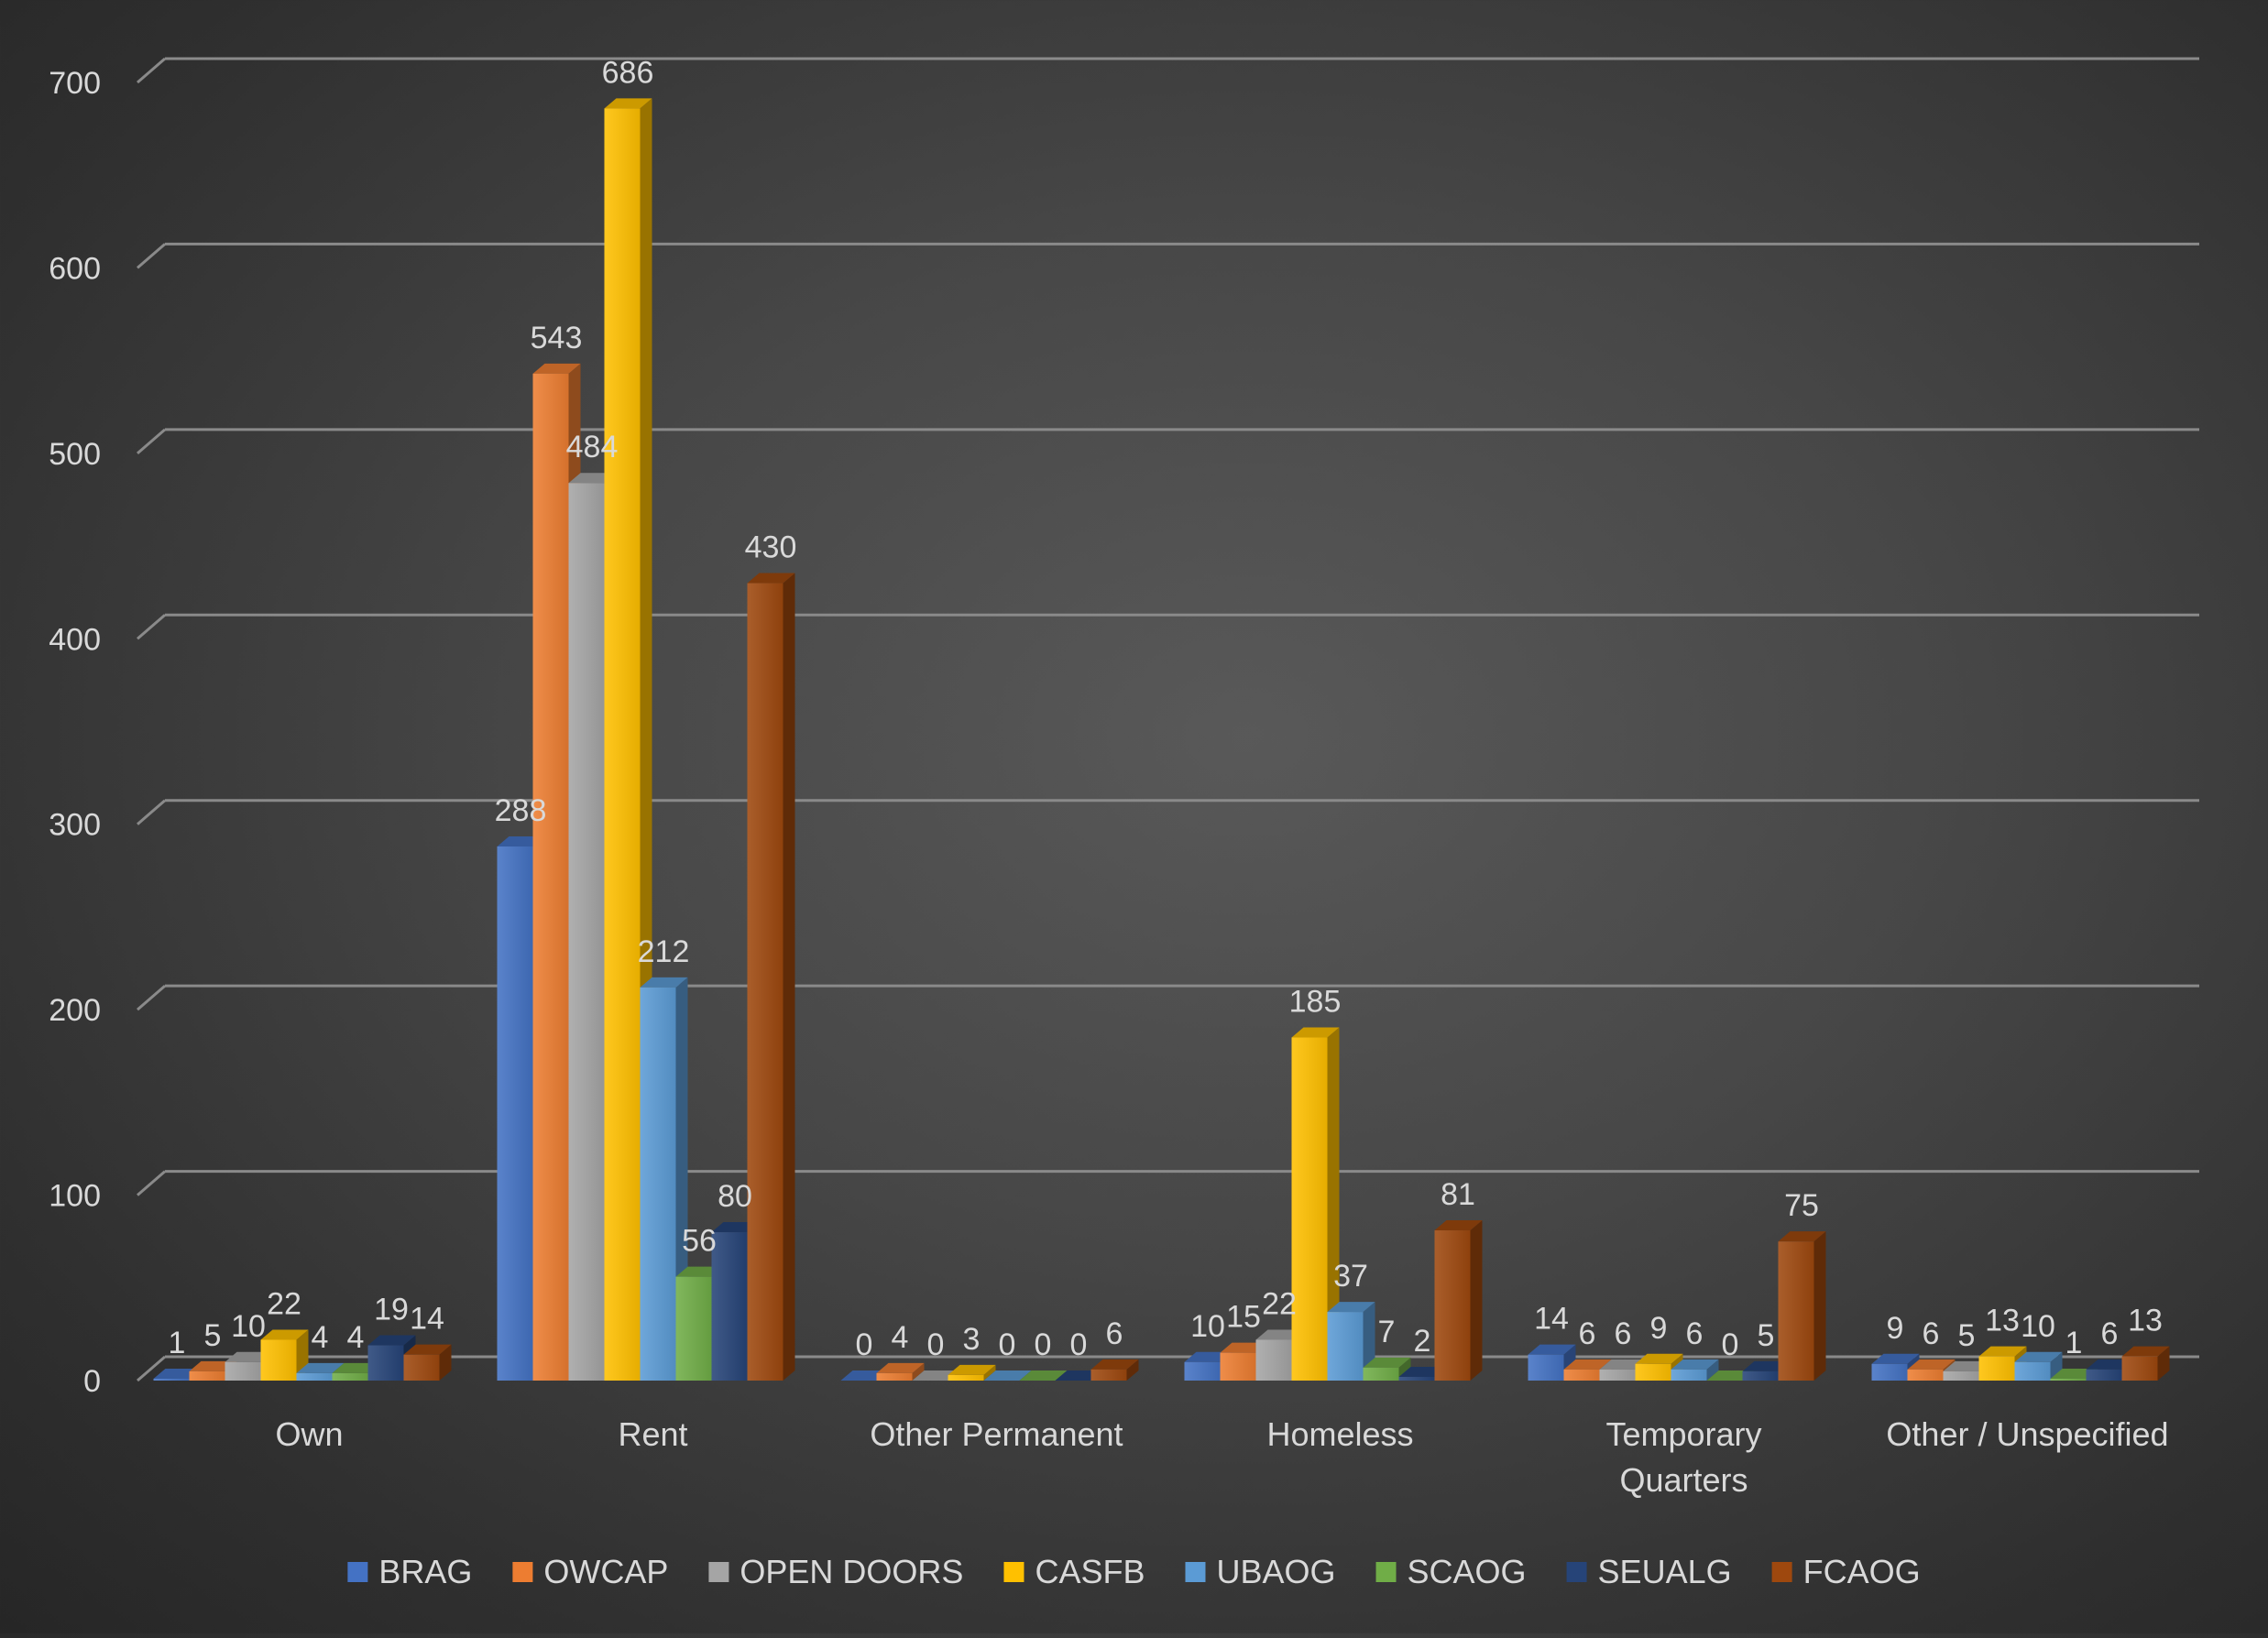 This screenshot has height=1638, width=2268. I want to click on data-label: 37, so click(1350, 1276).